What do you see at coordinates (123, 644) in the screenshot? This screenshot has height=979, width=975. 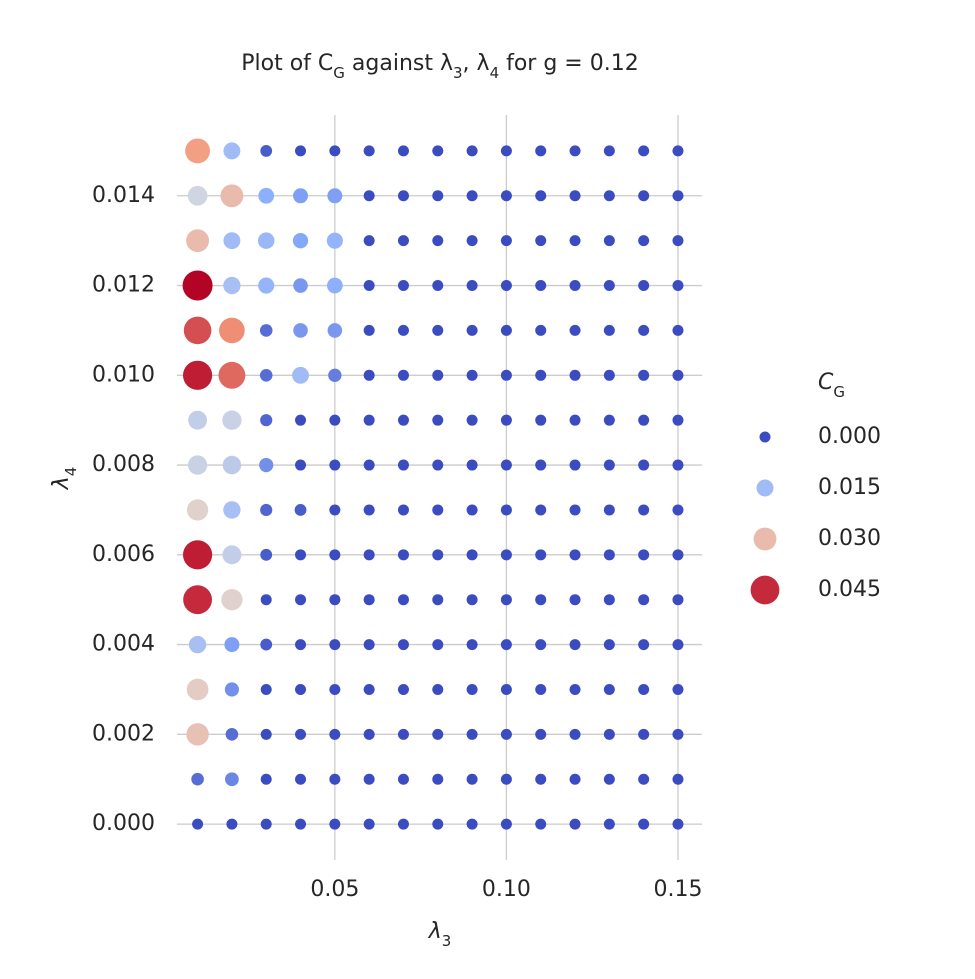 I see `y-tick-label: 0.004` at bounding box center [123, 644].